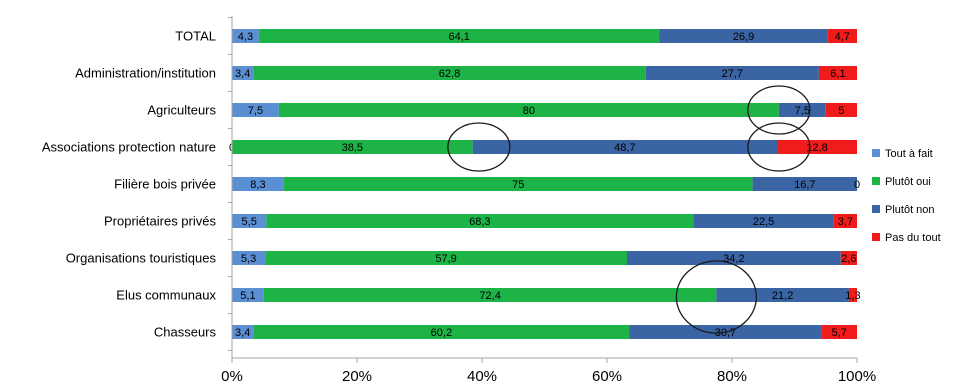  Describe the element at coordinates (357, 376) in the screenshot. I see `x-tick-label: 20%` at that location.